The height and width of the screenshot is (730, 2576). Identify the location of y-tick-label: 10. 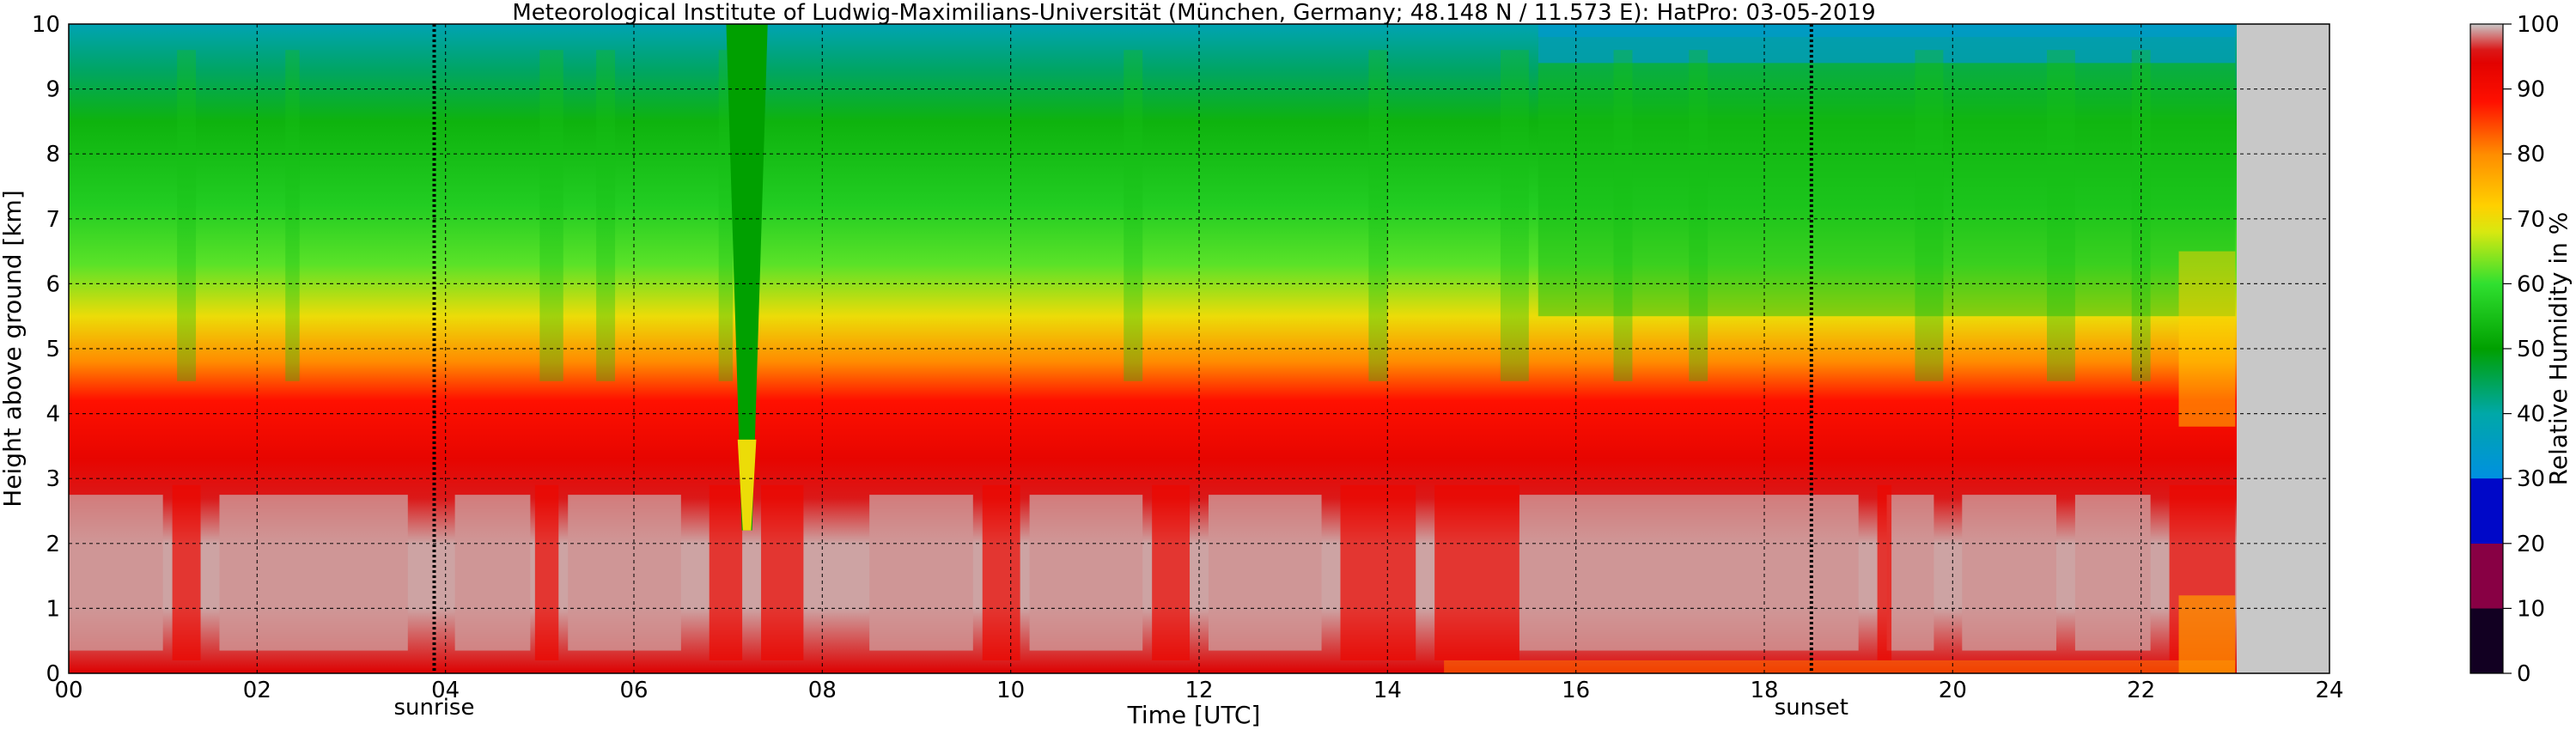
(46, 25).